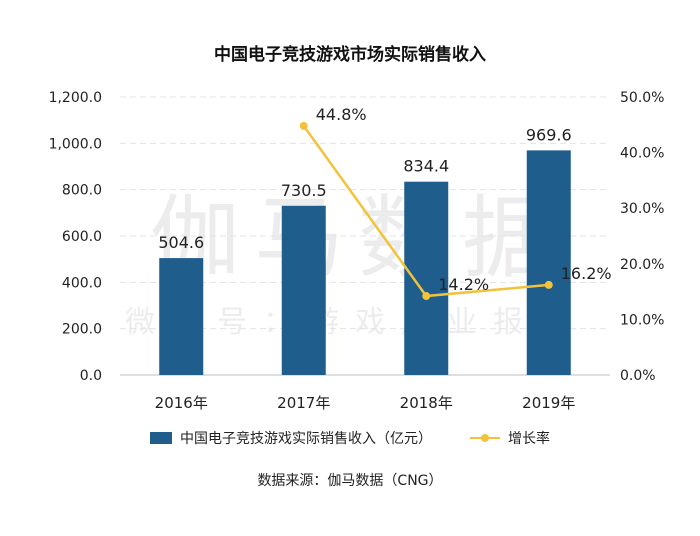 The image size is (700, 536). What do you see at coordinates (358, 238) in the screenshot?
I see `watermark-main: 伽马数据` at bounding box center [358, 238].